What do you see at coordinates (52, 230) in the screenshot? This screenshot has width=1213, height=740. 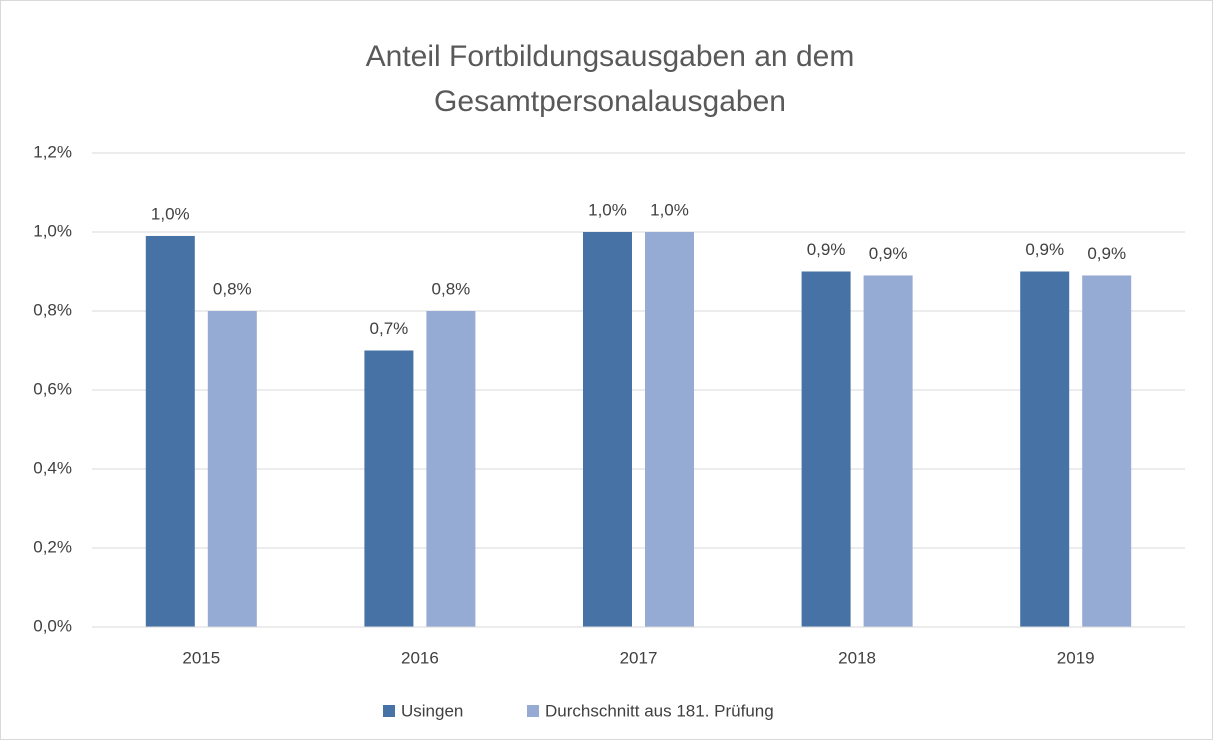 I see `y-tick-label: 1,0%` at bounding box center [52, 230].